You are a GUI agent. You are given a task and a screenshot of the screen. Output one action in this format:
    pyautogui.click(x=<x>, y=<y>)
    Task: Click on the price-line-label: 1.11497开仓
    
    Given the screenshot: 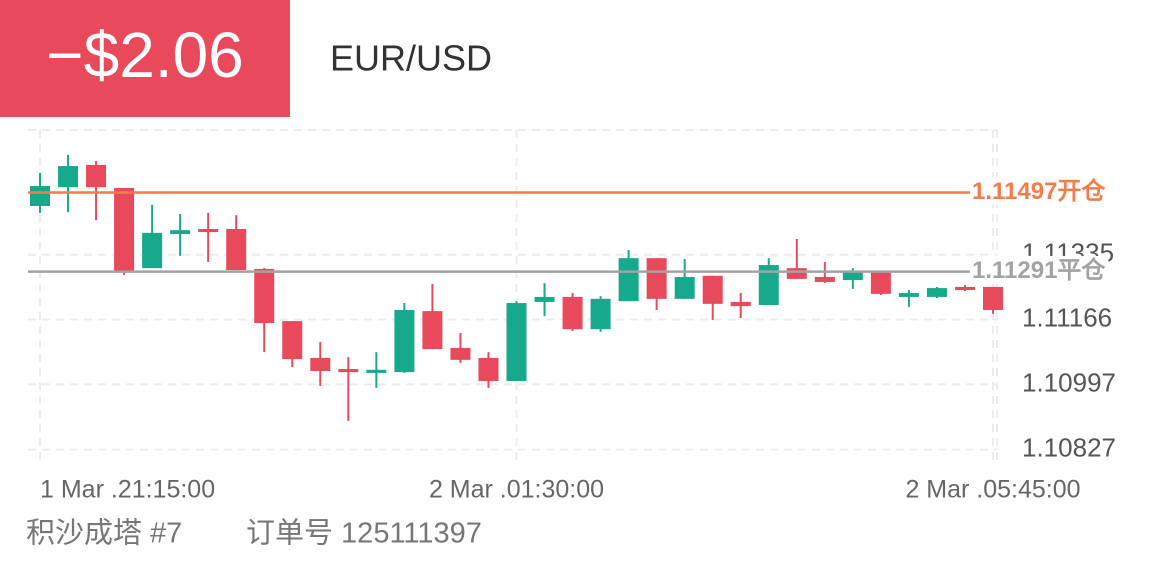 What is the action you would take?
    pyautogui.click(x=1039, y=191)
    